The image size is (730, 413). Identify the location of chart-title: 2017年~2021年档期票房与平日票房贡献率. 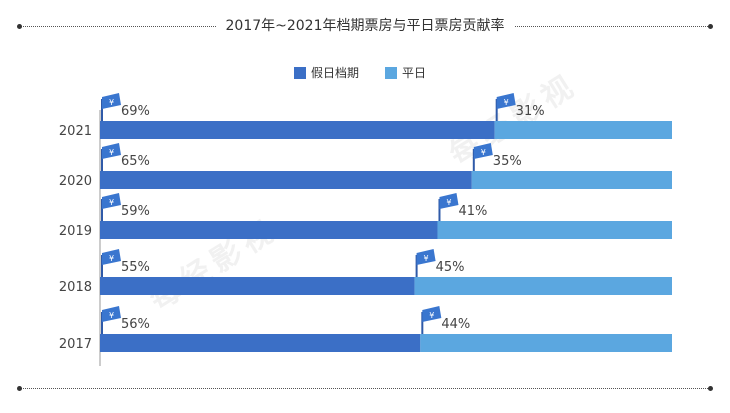
(365, 25).